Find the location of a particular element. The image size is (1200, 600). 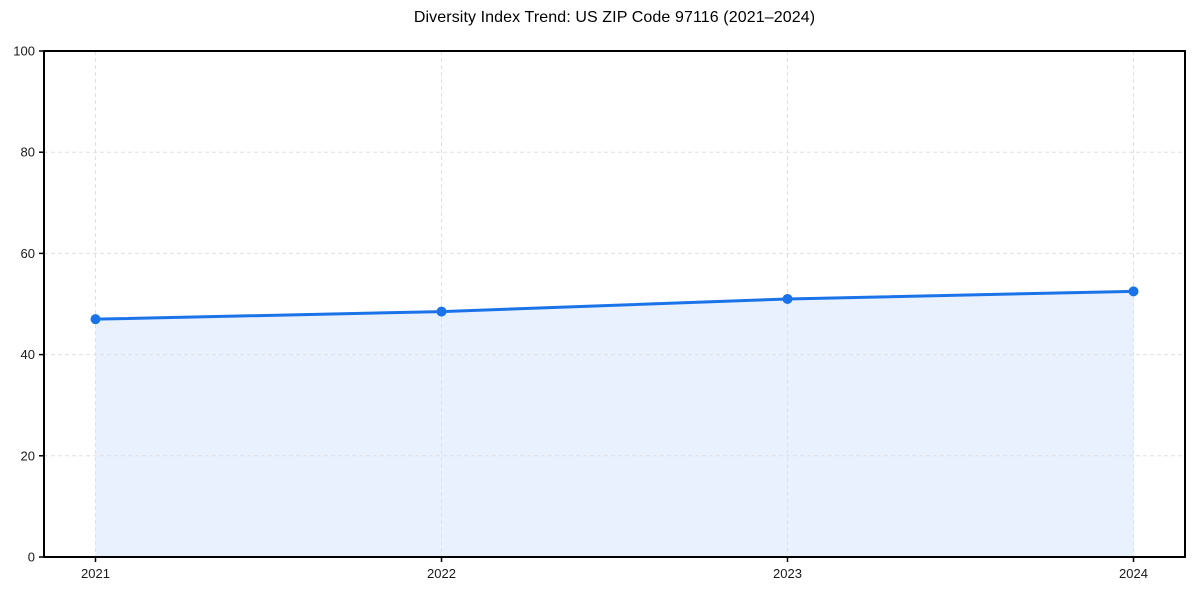

svg-text: 2021 is located at coordinates (95, 573).